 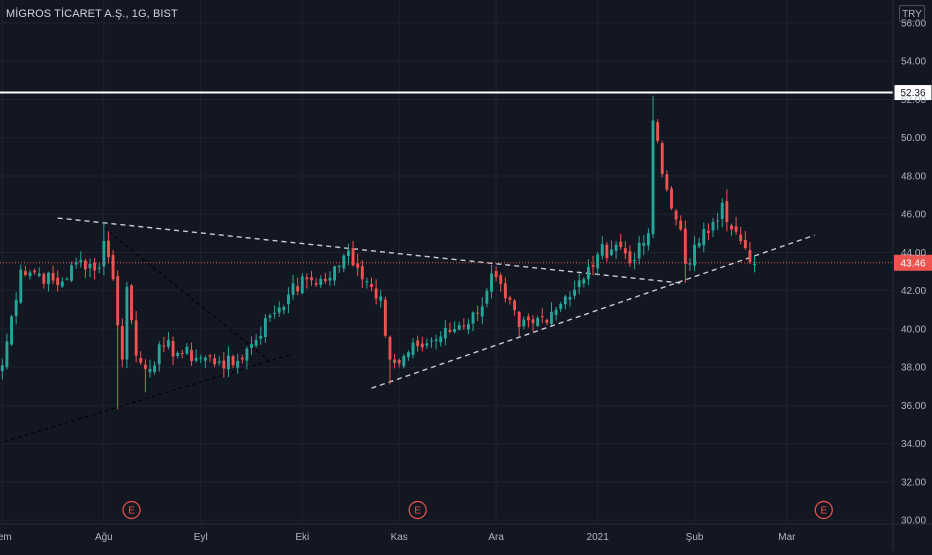 What do you see at coordinates (912, 93) in the screenshot?
I see `resistance-price-tag-bg` at bounding box center [912, 93].